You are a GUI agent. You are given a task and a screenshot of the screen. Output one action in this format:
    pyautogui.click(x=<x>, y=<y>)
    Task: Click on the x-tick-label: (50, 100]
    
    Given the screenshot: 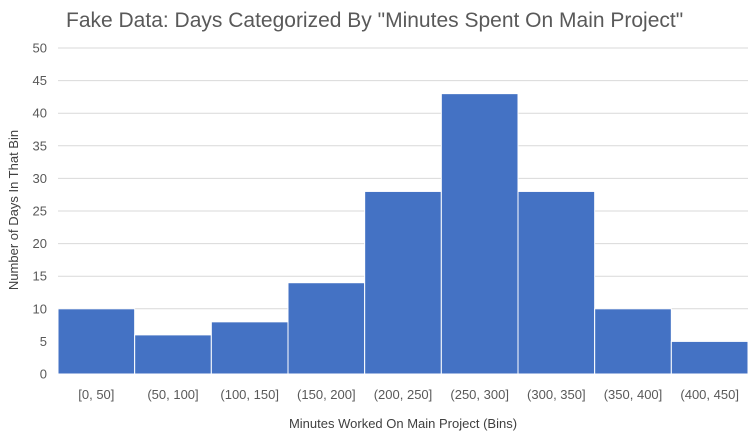 What is the action you would take?
    pyautogui.click(x=172, y=394)
    